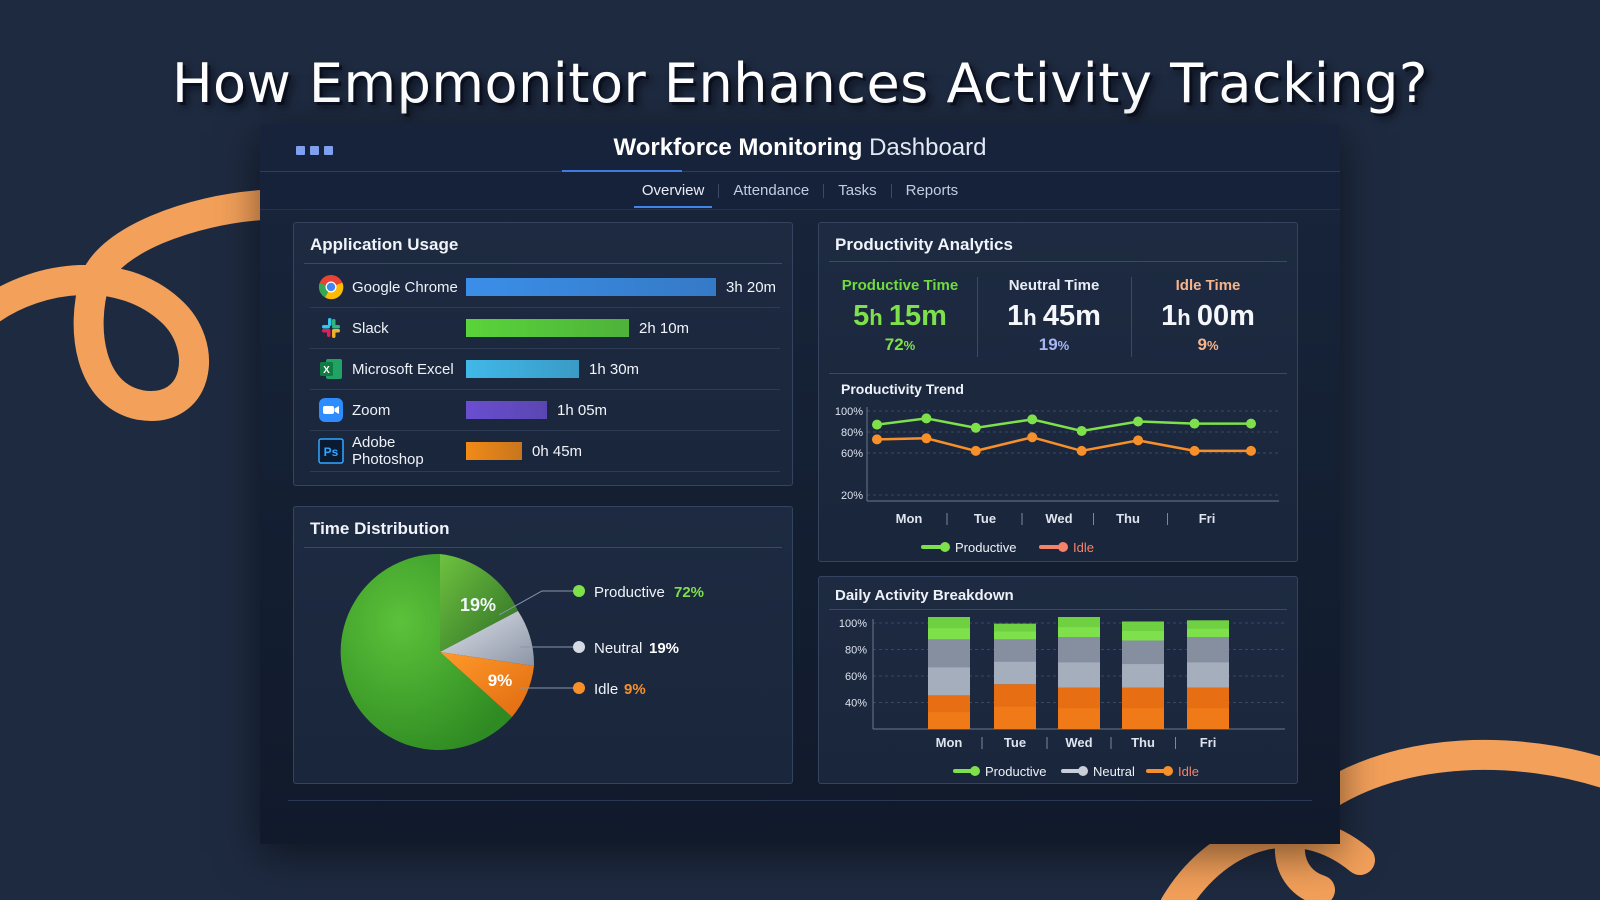 The width and height of the screenshot is (1600, 900). I want to click on app-name: Zoom, so click(371, 410).